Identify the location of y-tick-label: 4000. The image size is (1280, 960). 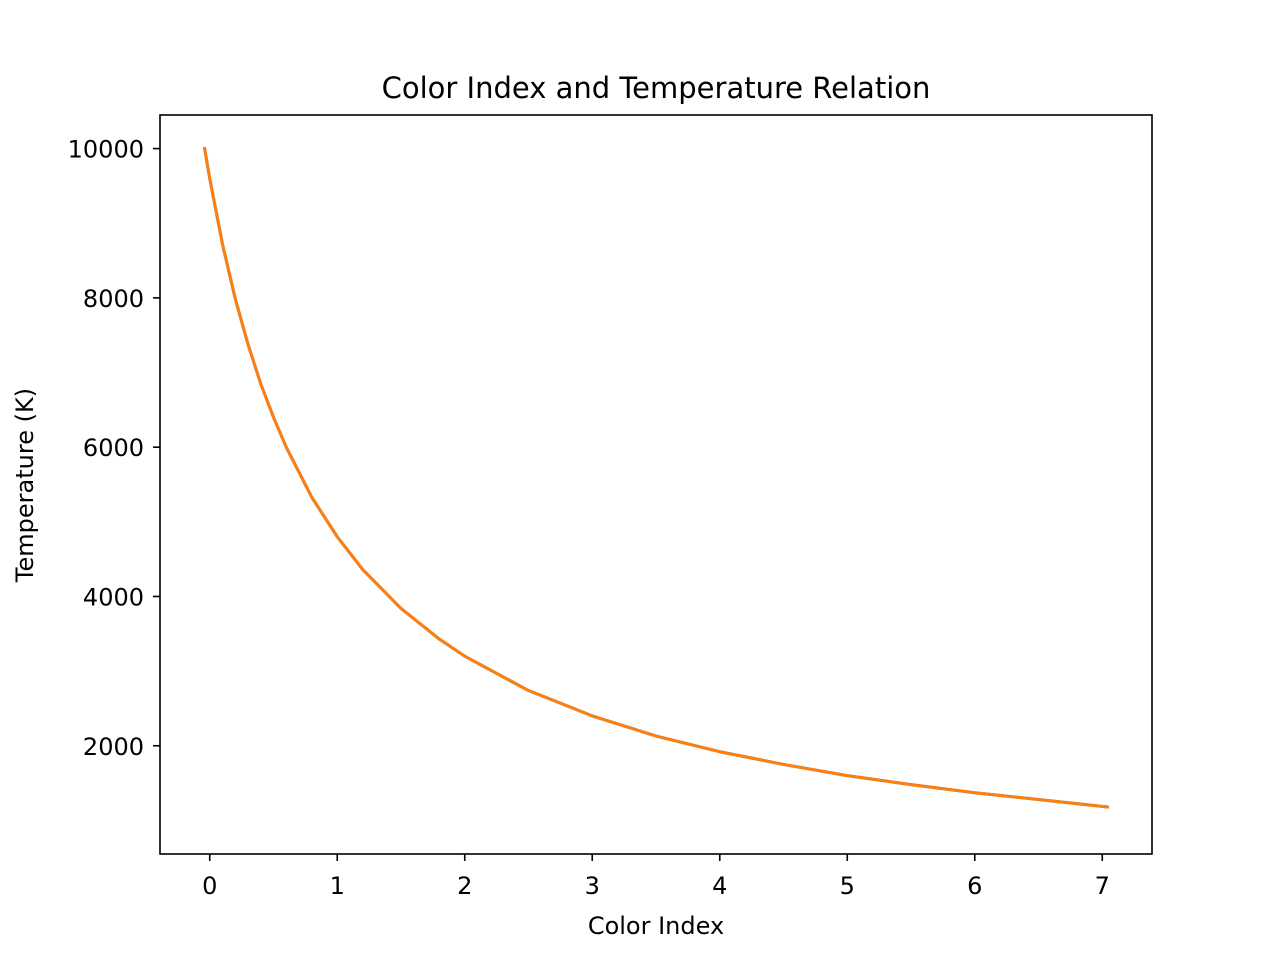
(113, 597).